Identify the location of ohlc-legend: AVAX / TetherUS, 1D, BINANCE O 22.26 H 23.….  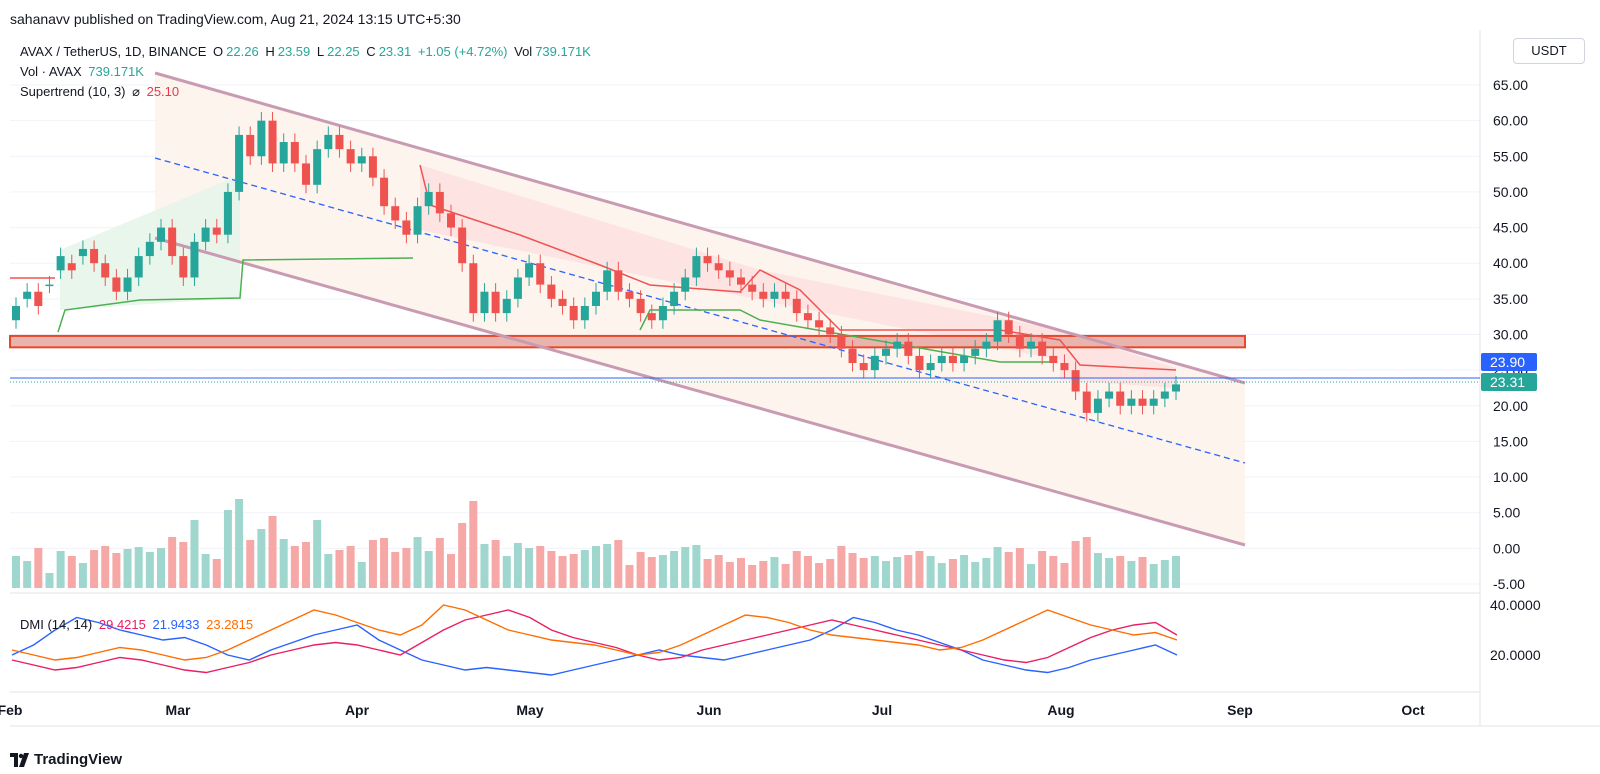
(307, 52).